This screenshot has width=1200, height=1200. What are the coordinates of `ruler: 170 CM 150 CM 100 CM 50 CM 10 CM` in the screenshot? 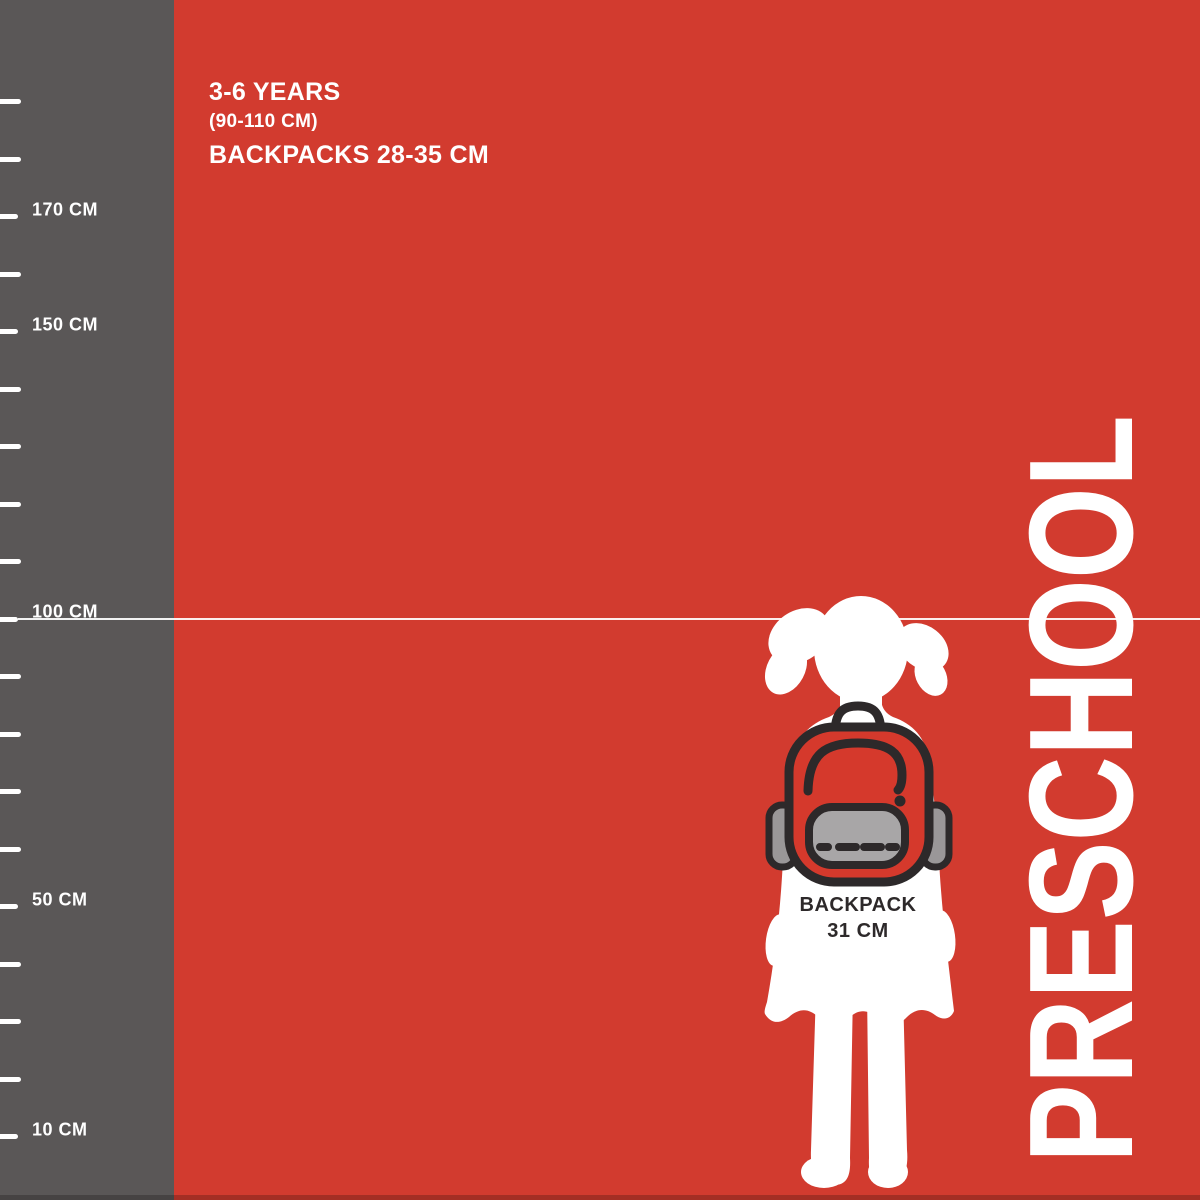 It's located at (87, 600).